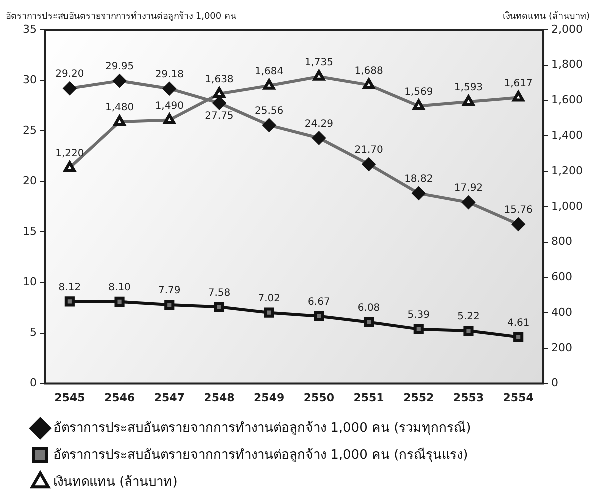  Describe the element at coordinates (29, 282) in the screenshot. I see `y-tick-label: 10` at that location.